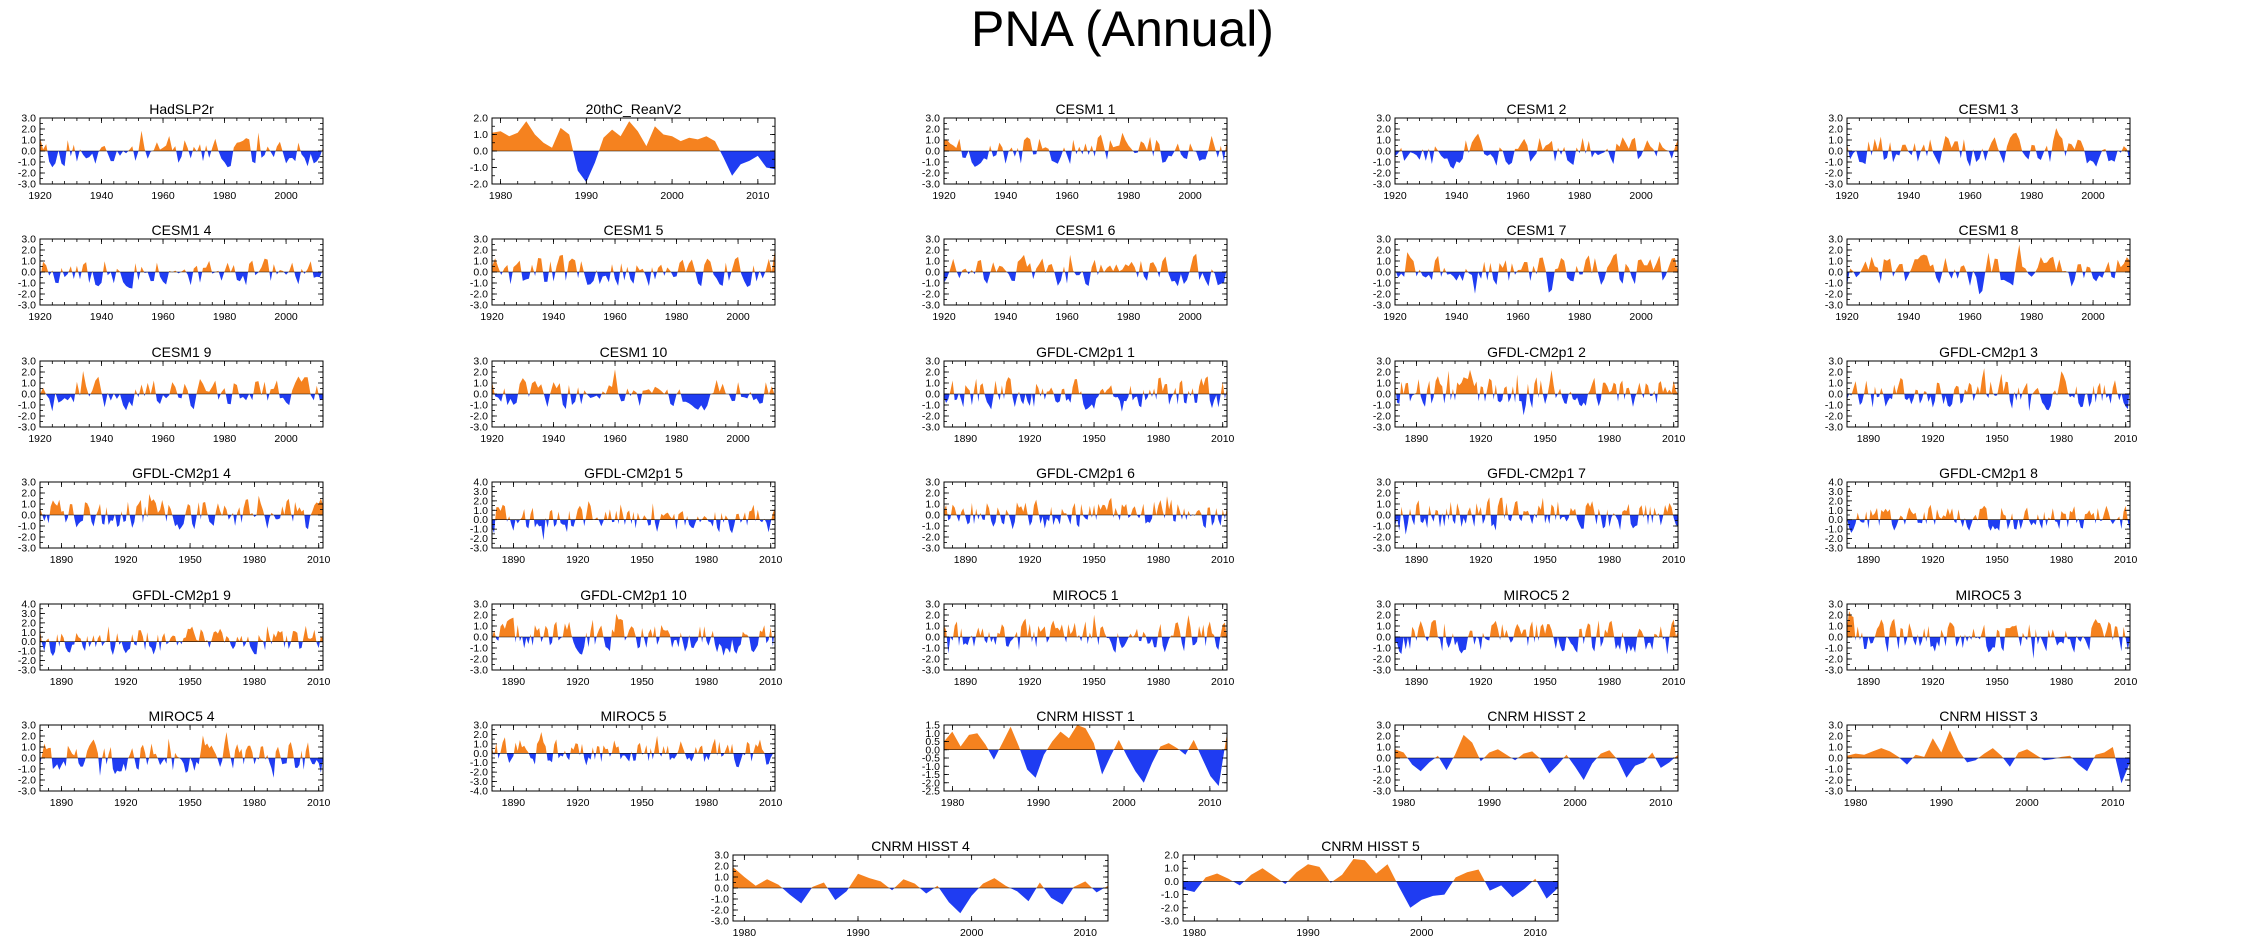 The image size is (2245, 951). I want to click on panel-title: CESM1 2, so click(1537, 109).